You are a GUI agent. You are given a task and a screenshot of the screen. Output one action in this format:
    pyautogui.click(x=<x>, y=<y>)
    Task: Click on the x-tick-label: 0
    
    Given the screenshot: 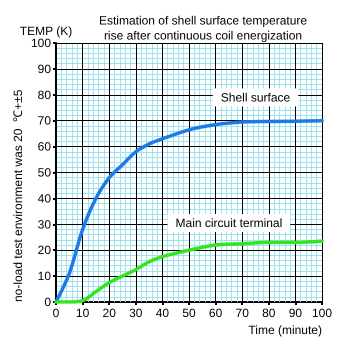 What is the action you would take?
    pyautogui.click(x=56, y=313)
    